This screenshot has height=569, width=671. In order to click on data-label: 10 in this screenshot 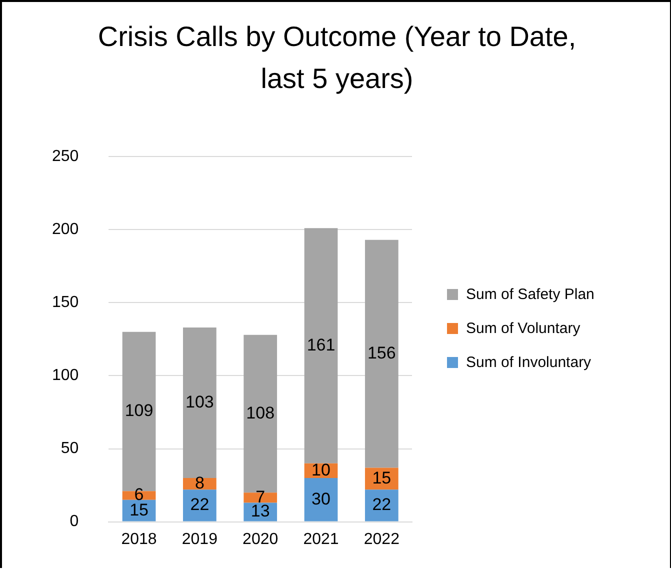, I will do `click(321, 470)`.